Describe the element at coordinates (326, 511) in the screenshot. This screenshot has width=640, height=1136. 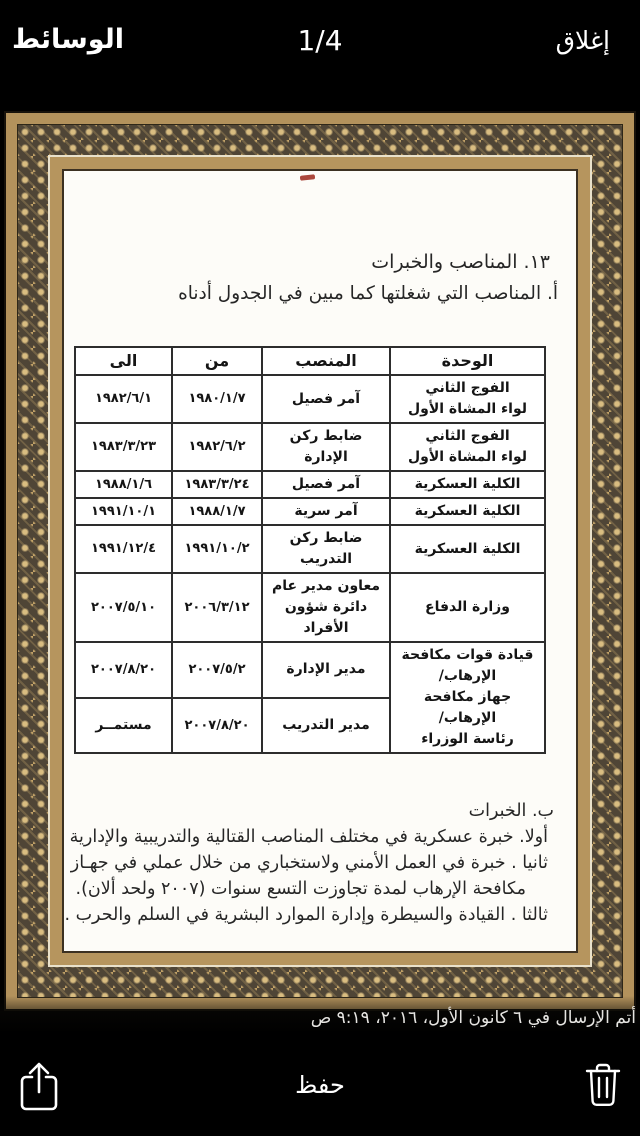
I see `cell-position: آمر سرية` at that location.